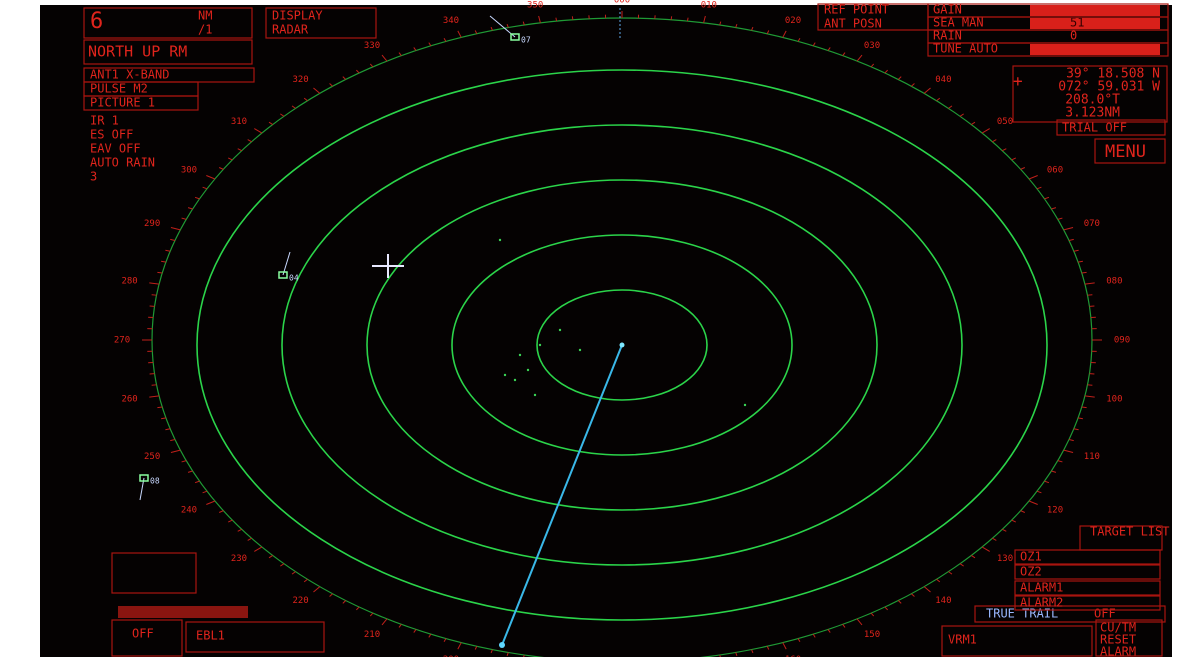 This screenshot has width=1199, height=657. I want to click on menu-button, so click(1130, 151).